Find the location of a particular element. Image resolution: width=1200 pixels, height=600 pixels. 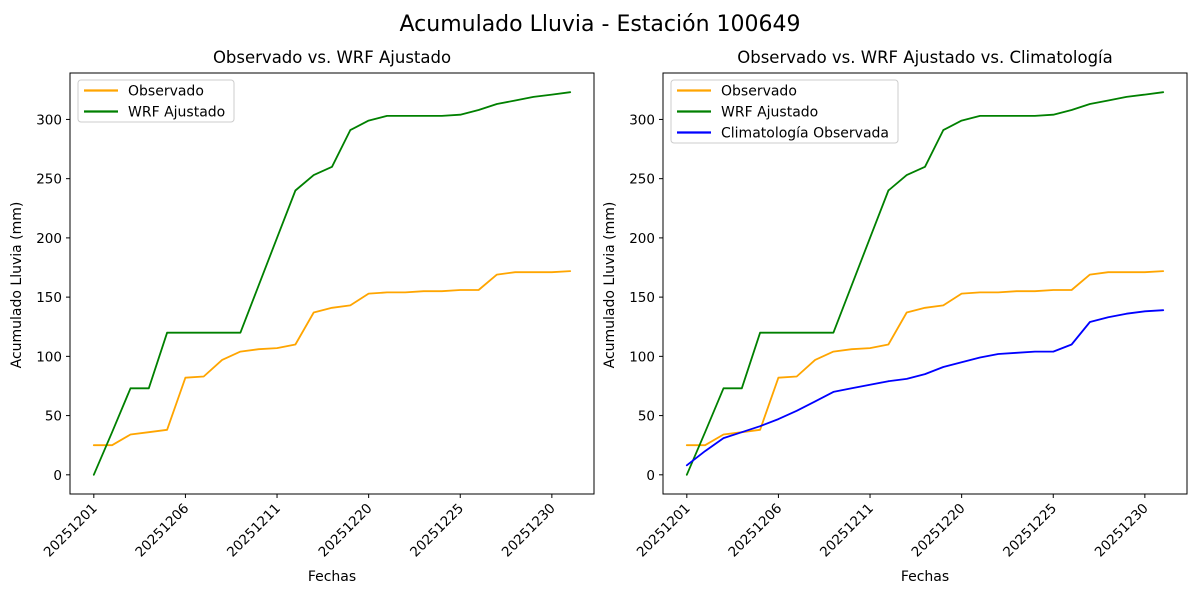

legend-box is located at coordinates (784, 111).